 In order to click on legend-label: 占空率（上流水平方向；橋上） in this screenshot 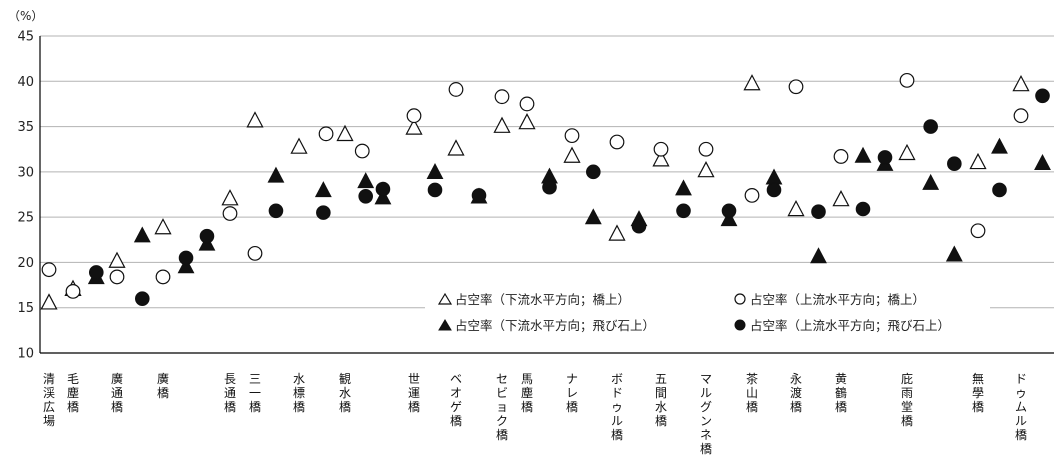, I will do `click(837, 299)`.